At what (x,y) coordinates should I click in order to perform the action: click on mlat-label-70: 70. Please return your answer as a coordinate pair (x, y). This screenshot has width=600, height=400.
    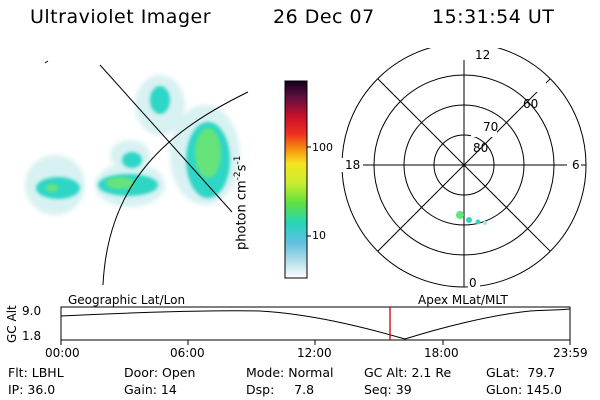
    Looking at the image, I should click on (491, 127).